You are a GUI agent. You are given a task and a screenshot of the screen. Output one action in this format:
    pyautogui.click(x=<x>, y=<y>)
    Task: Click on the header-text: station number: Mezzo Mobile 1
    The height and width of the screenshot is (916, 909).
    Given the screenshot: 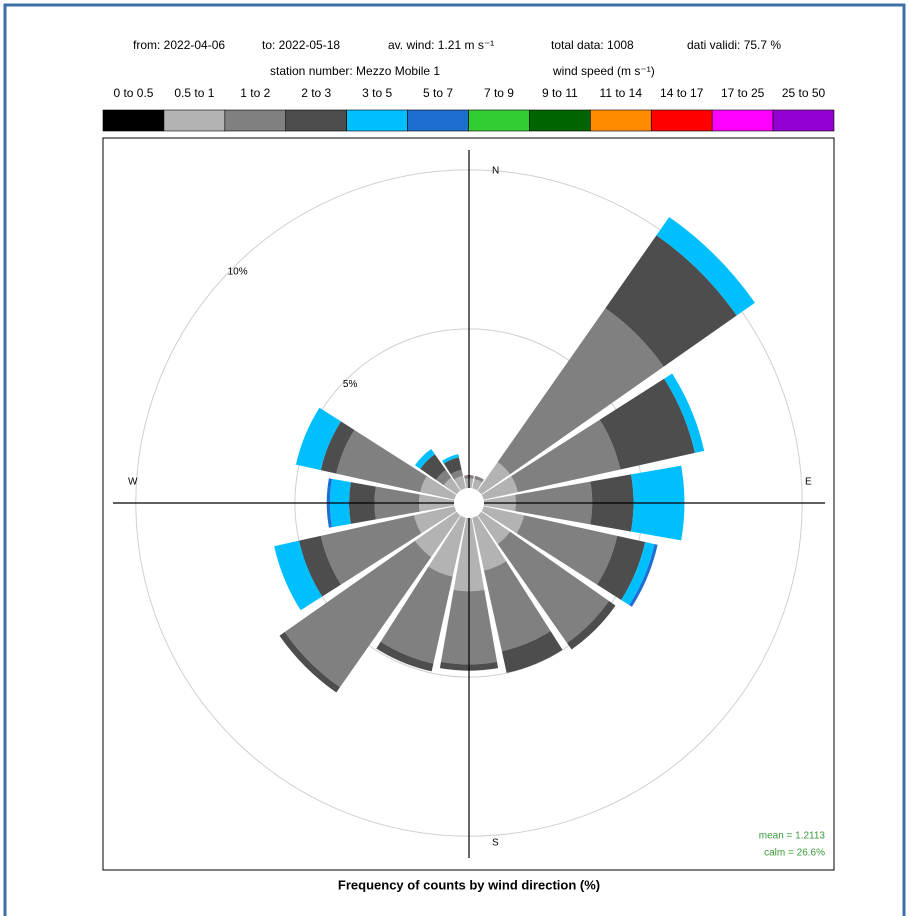 What is the action you would take?
    pyautogui.click(x=355, y=71)
    